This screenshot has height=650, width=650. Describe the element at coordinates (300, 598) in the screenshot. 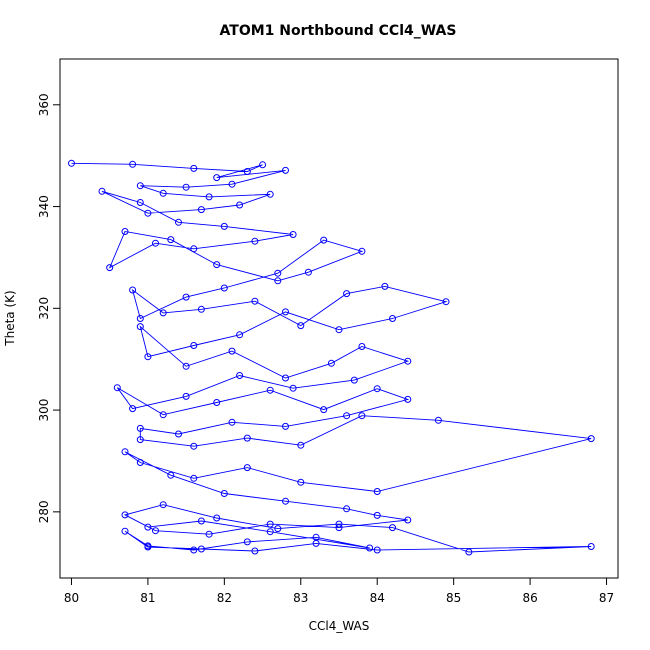

I see `x-tick-label: 83` at that location.